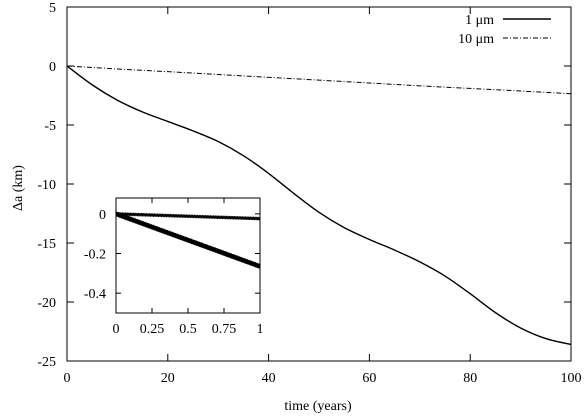 This screenshot has height=419, width=585. What do you see at coordinates (571, 378) in the screenshot?
I see `x-tick-label: 100` at bounding box center [571, 378].